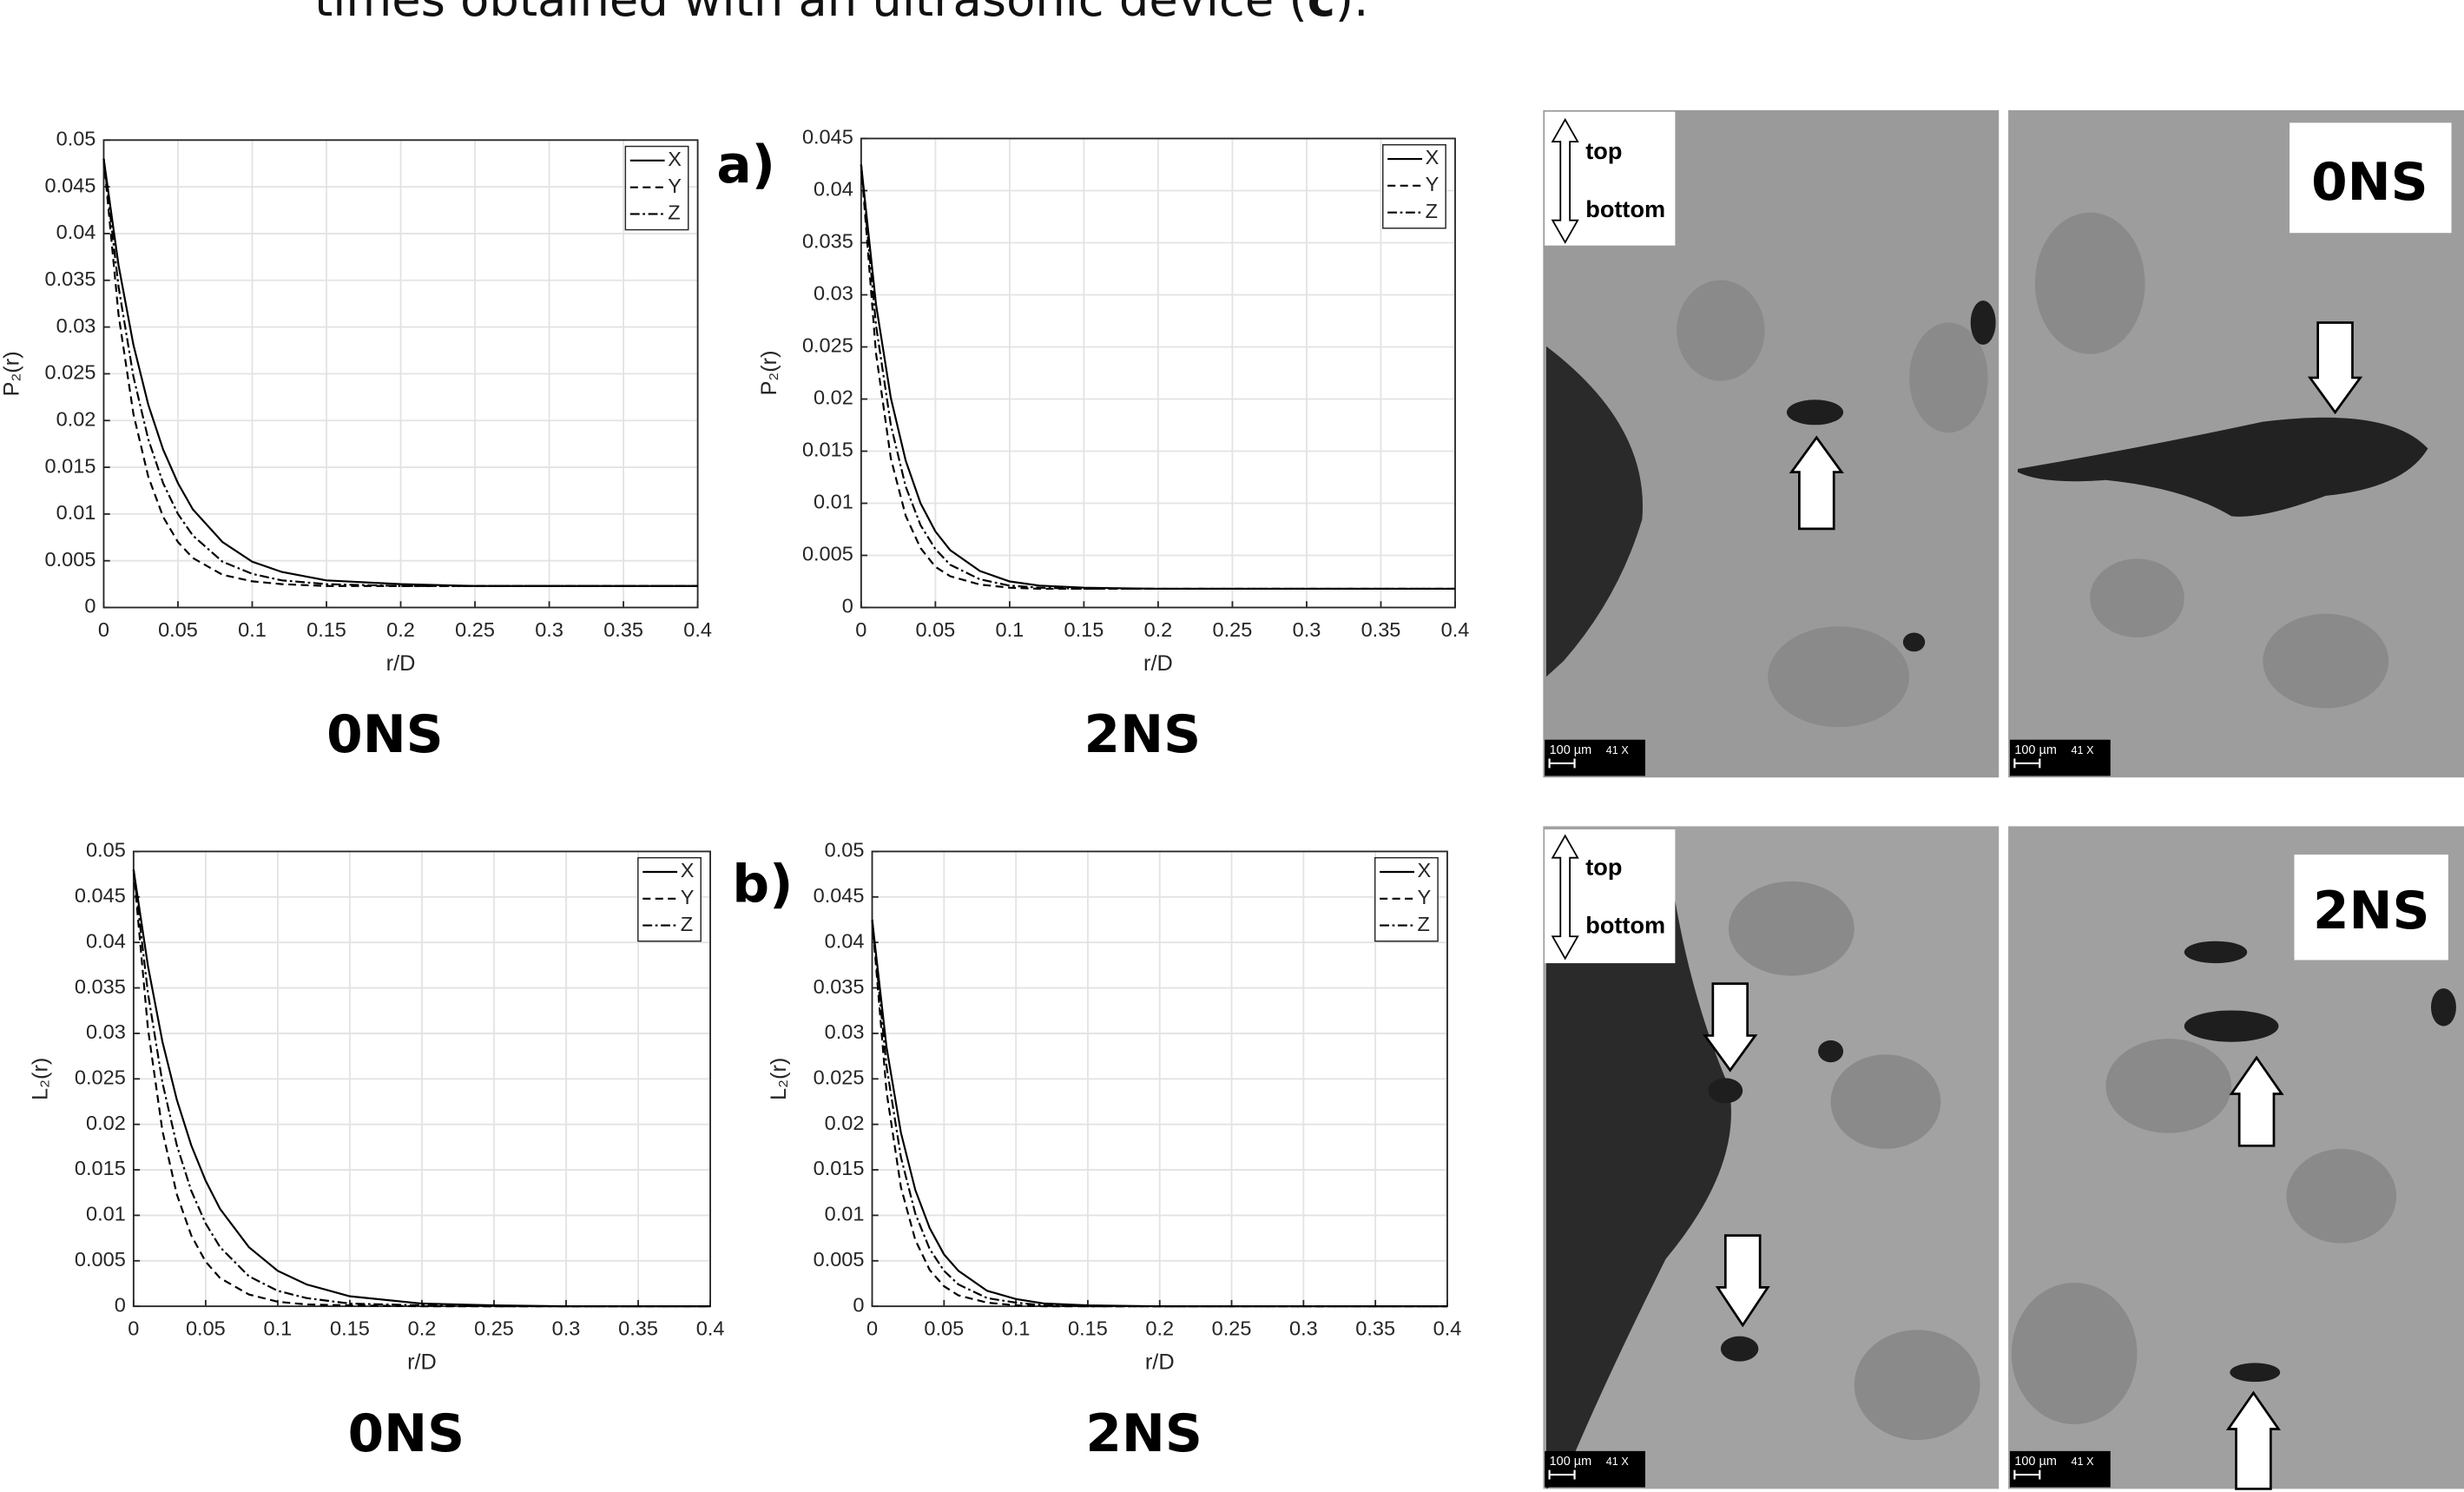 This screenshot has height=1492, width=2464. What do you see at coordinates (1321, 13) in the screenshot?
I see `caption-bold: c` at bounding box center [1321, 13].